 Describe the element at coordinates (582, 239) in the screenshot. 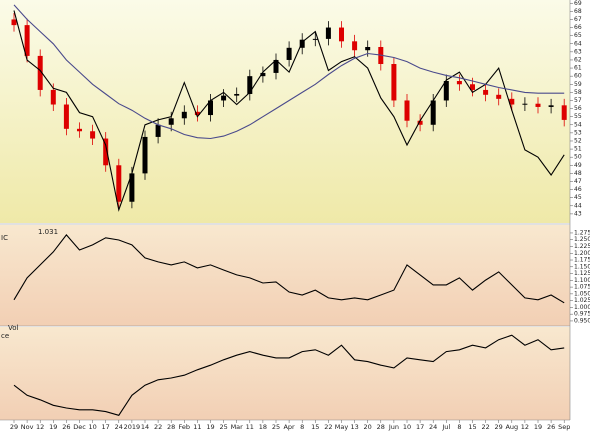

I see `y-tick-label: 1.250` at that location.